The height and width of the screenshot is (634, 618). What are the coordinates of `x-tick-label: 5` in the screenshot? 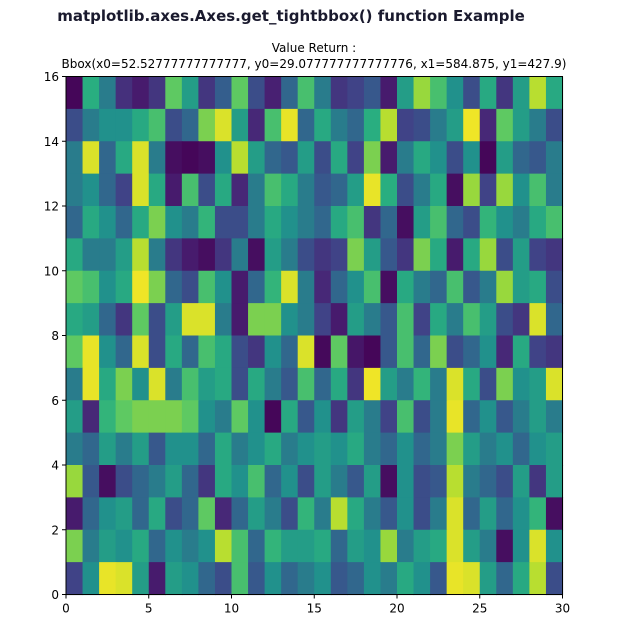 It's located at (149, 609).